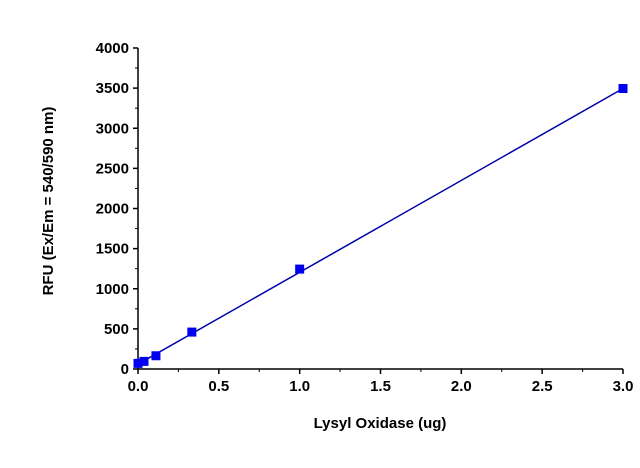 This screenshot has height=468, width=640. What do you see at coordinates (112, 48) in the screenshot?
I see `y-tick-label: 4000` at bounding box center [112, 48].